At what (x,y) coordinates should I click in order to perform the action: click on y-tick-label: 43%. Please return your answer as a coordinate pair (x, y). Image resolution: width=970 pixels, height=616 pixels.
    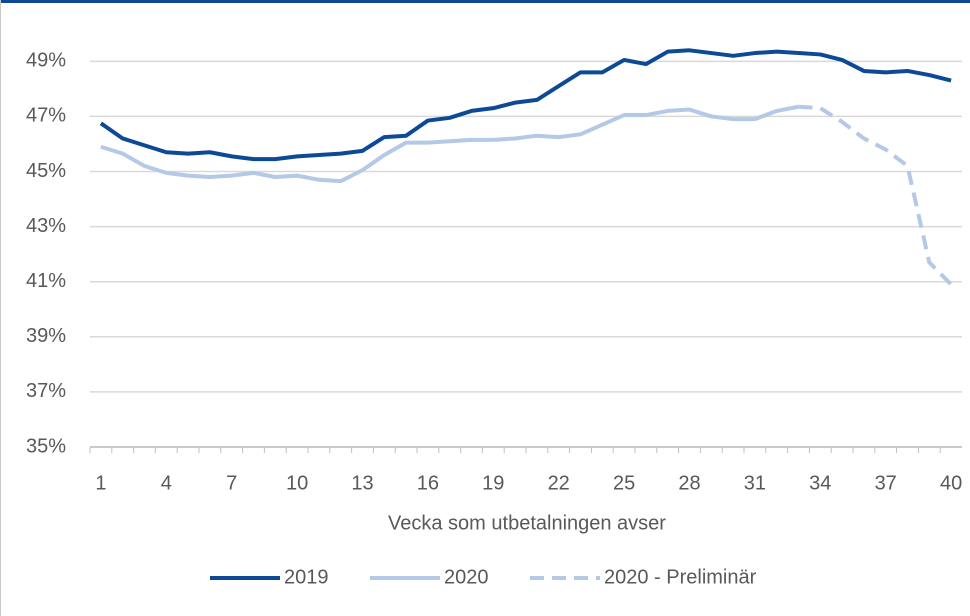
    Looking at the image, I should click on (46, 226).